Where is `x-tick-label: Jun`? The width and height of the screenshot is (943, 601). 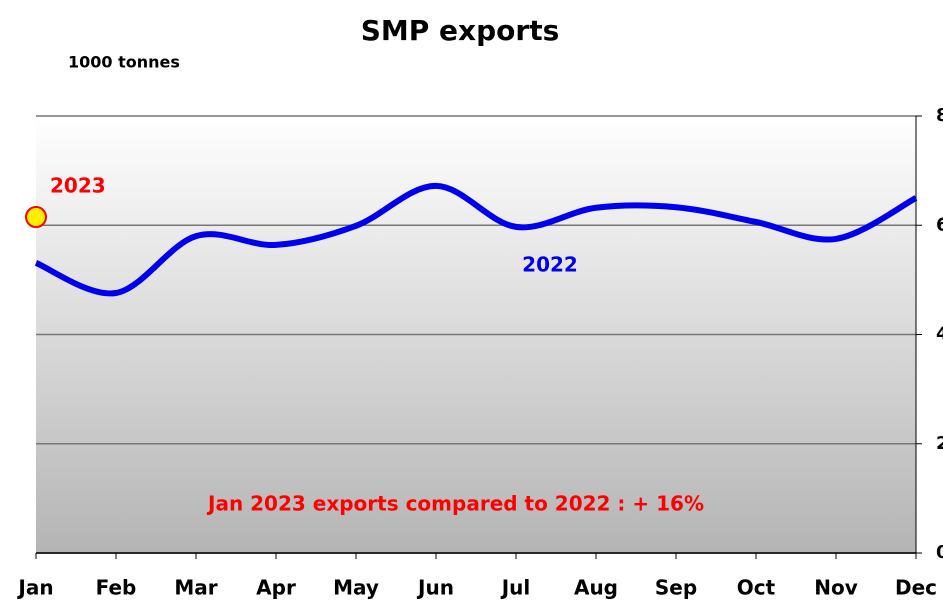
x-tick-label: Jun is located at coordinates (435, 588).